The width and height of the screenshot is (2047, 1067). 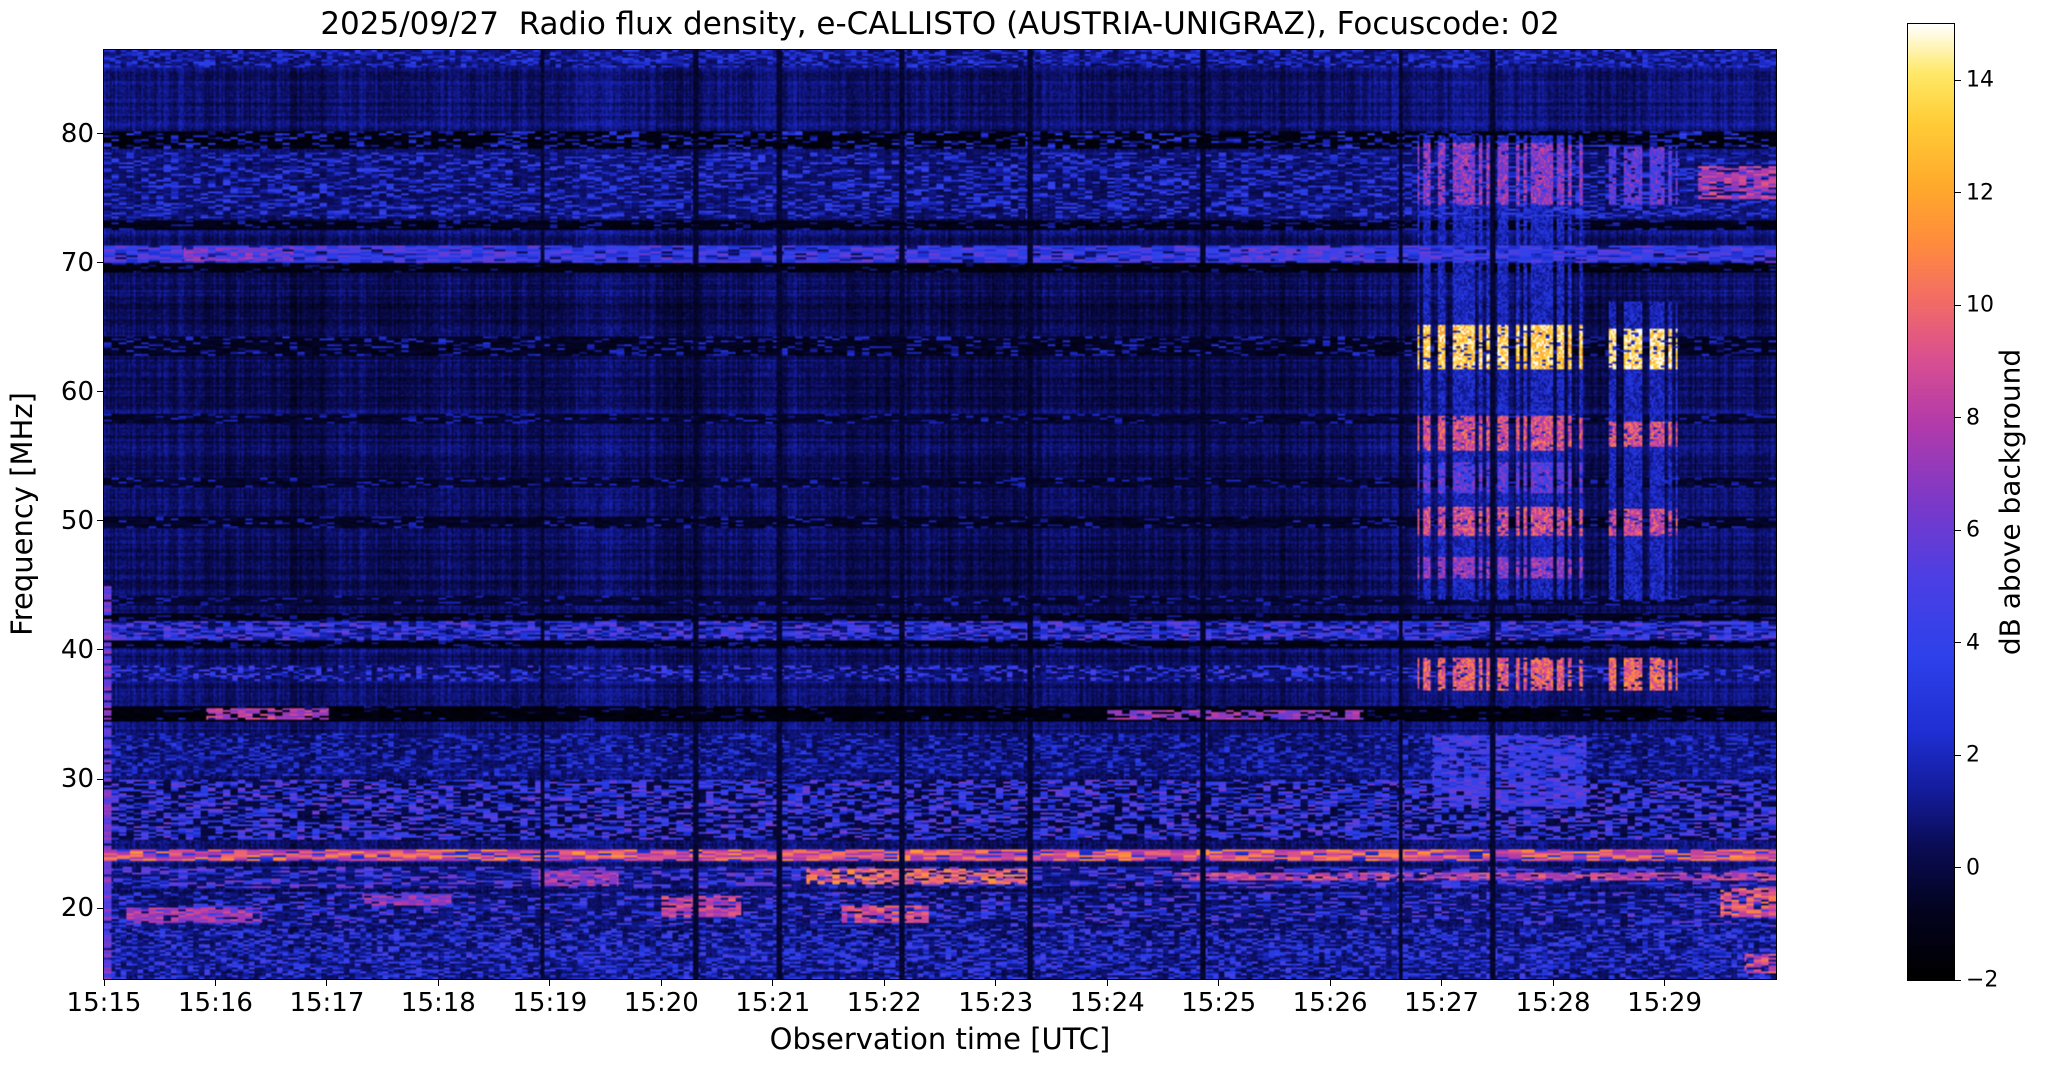 What do you see at coordinates (940, 1039) in the screenshot?
I see `x-axis-label: Observation time [UTC]` at bounding box center [940, 1039].